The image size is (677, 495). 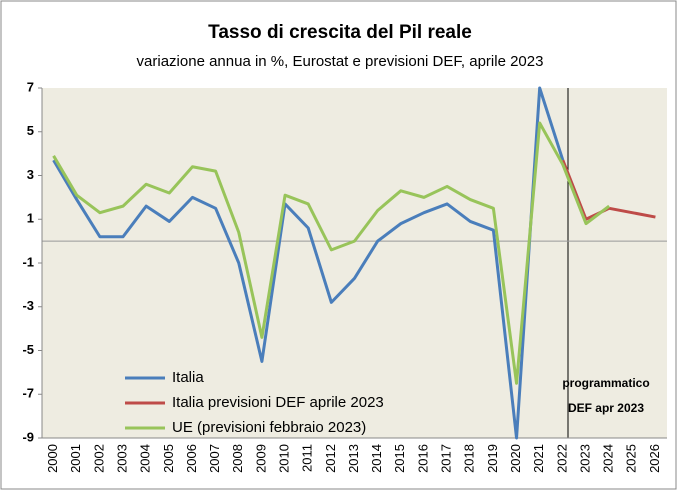 What do you see at coordinates (340, 32) in the screenshot?
I see `chart-title: Tasso di crescita del Pil reale` at bounding box center [340, 32].